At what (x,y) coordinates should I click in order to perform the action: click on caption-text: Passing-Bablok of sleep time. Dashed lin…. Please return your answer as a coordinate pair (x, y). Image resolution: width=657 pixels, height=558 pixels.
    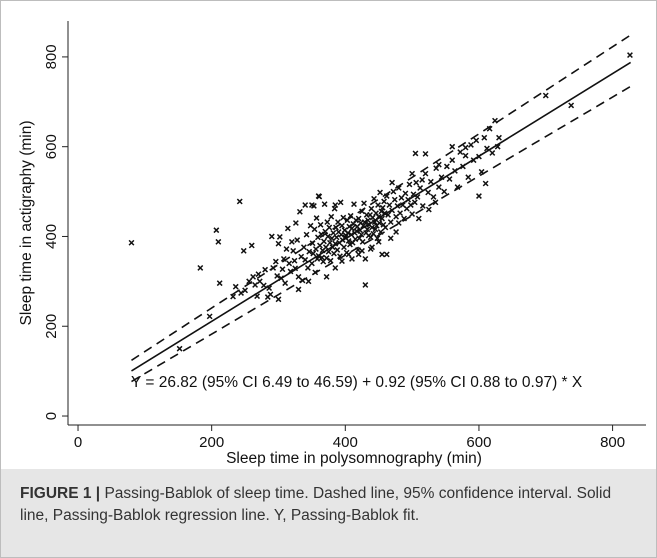
    Looking at the image, I should click on (316, 504).